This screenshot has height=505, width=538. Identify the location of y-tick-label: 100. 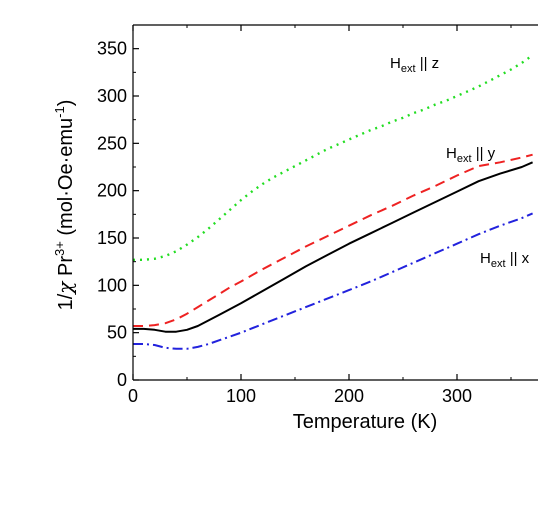
(112, 285).